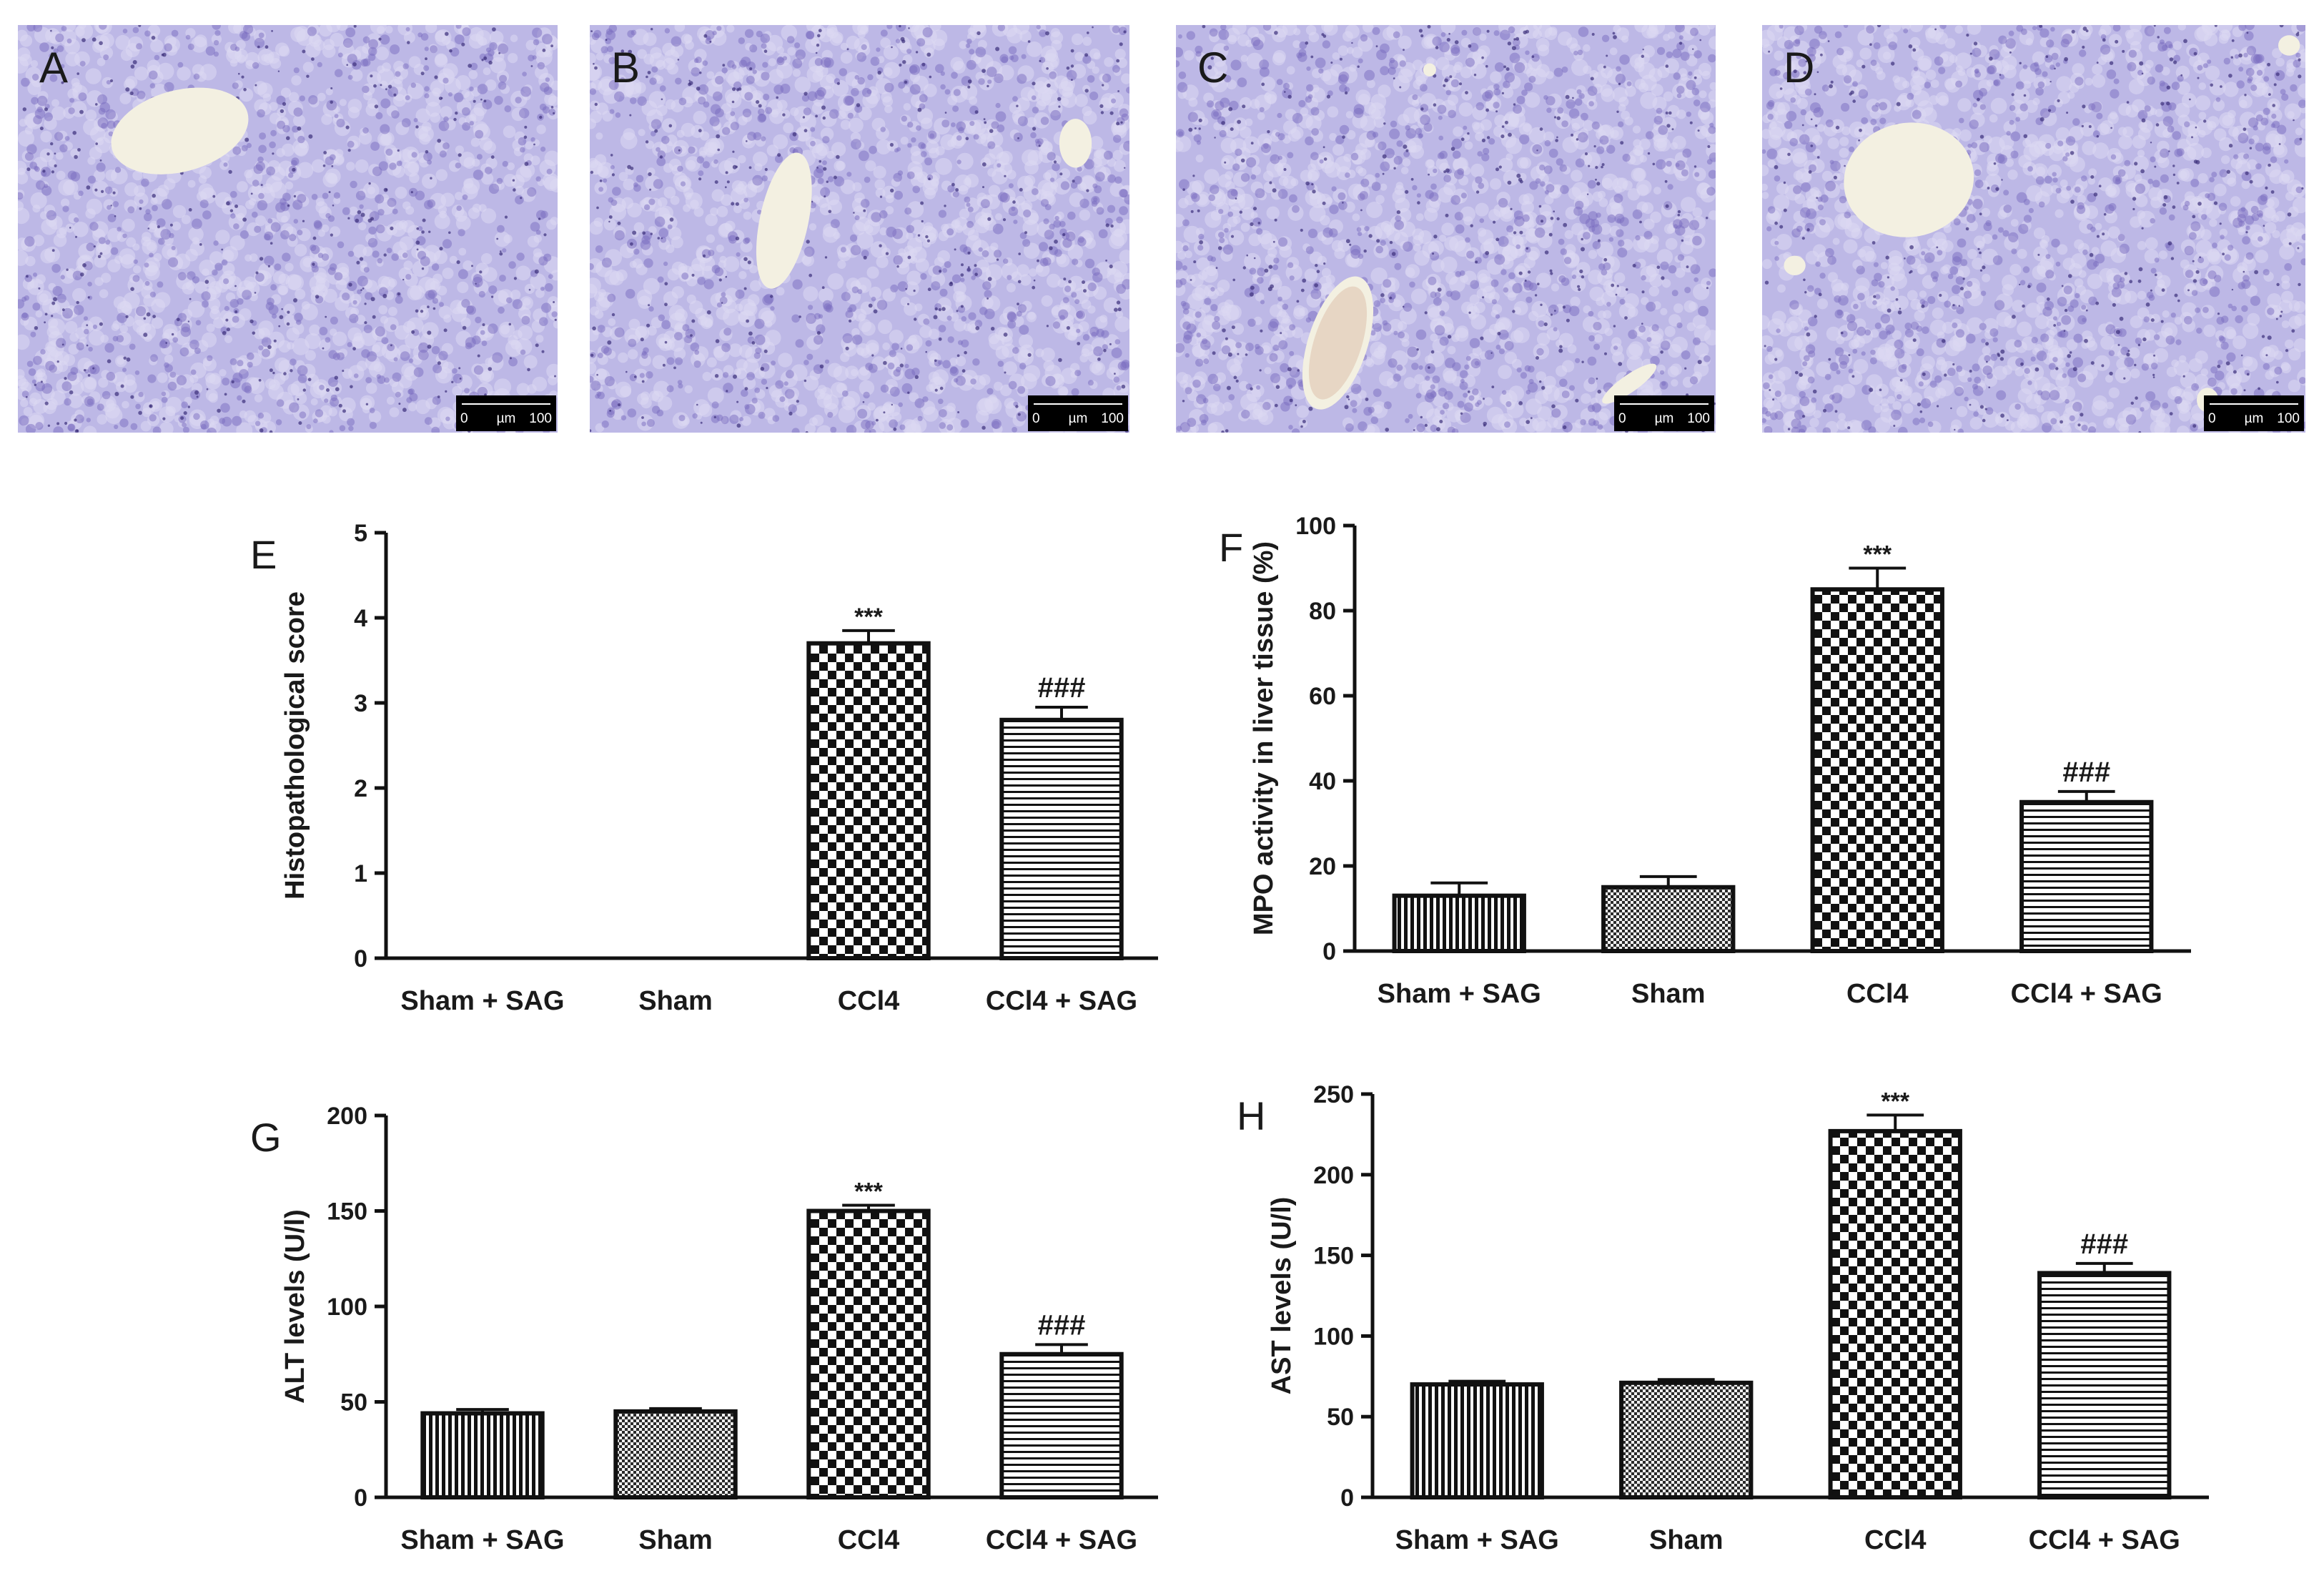 This screenshot has height=1576, width=2324. I want to click on y-axis-label: ALT levels (U/l), so click(295, 1306).